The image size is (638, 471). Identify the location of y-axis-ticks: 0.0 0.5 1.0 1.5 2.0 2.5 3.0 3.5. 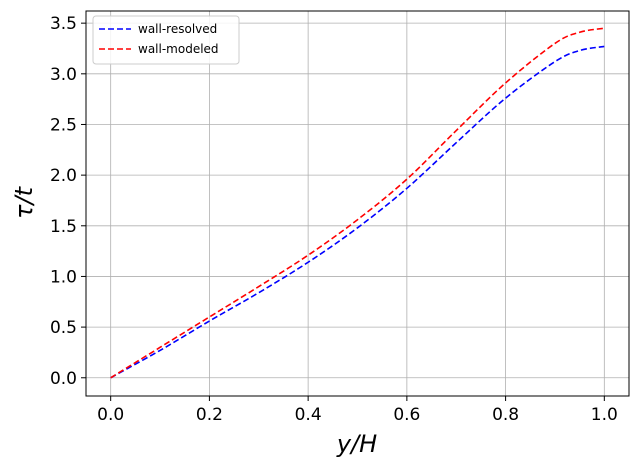
(68, 201).